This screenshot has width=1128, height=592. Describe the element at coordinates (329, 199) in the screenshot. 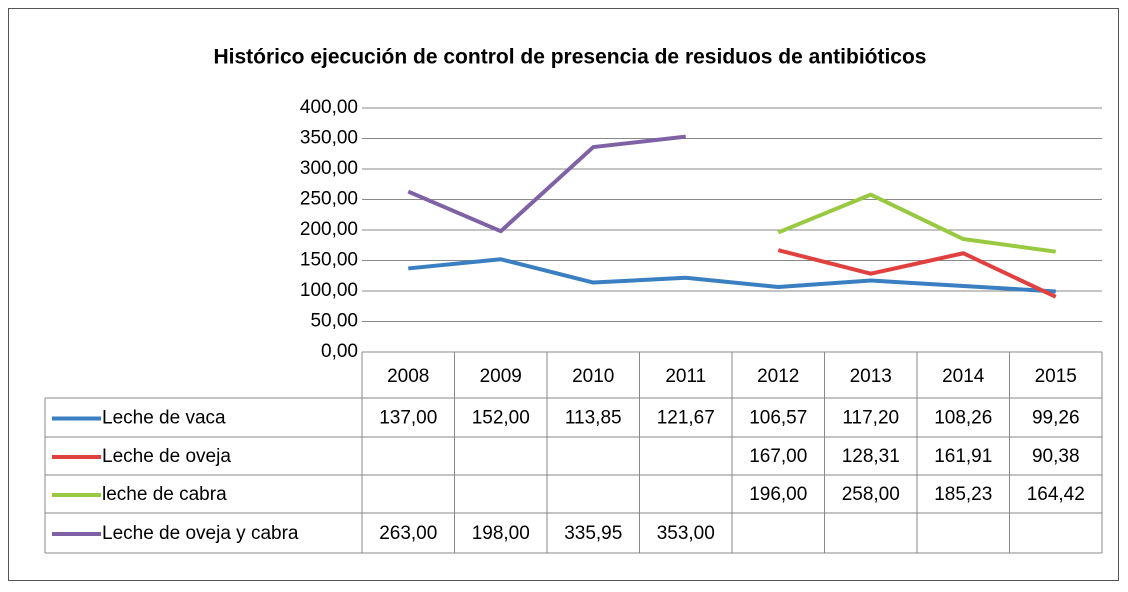

I see `y-tick-label: 250,00` at that location.